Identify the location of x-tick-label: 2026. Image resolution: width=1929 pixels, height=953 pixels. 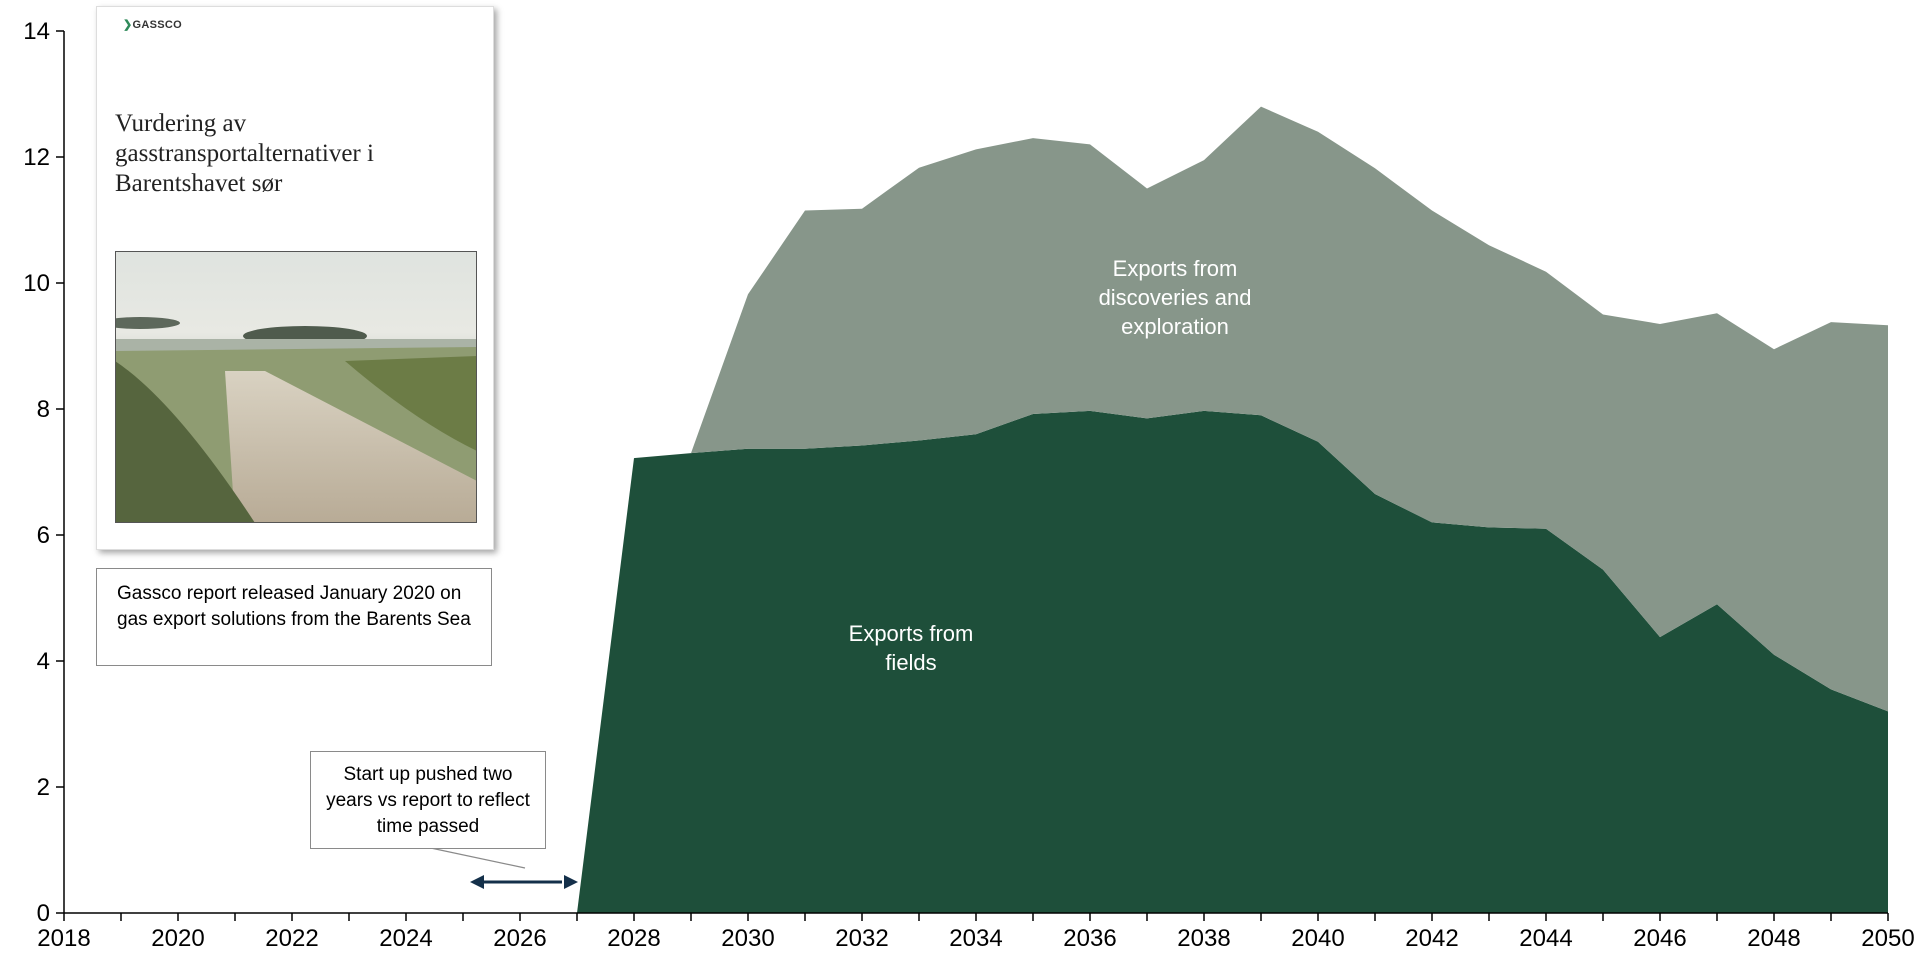
(519, 938).